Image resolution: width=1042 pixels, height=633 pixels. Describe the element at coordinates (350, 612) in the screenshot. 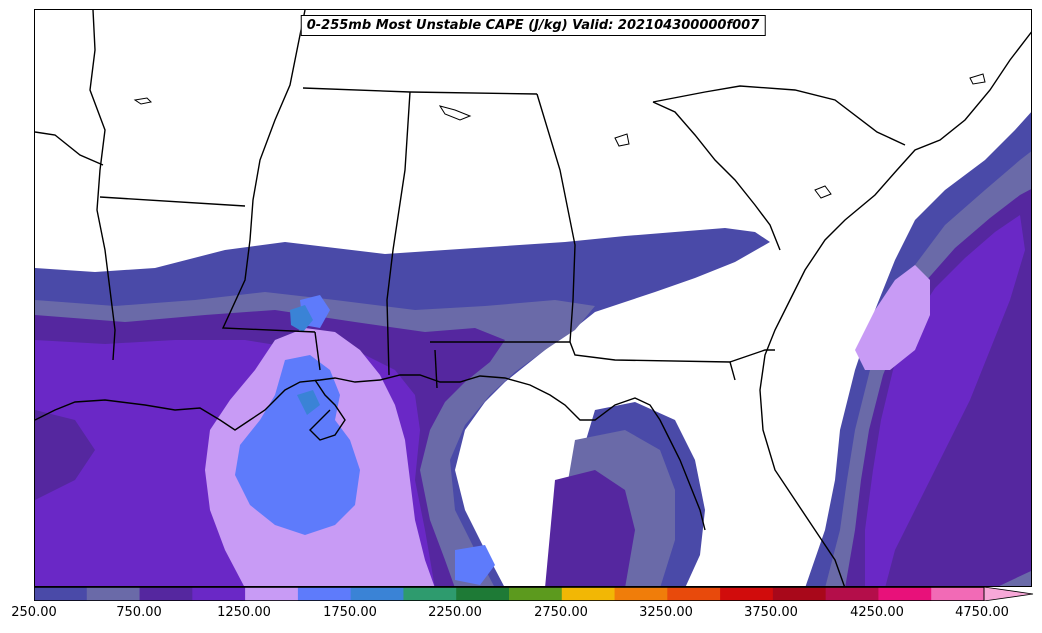

I see `colorbar-tick-label: 1750.00` at that location.